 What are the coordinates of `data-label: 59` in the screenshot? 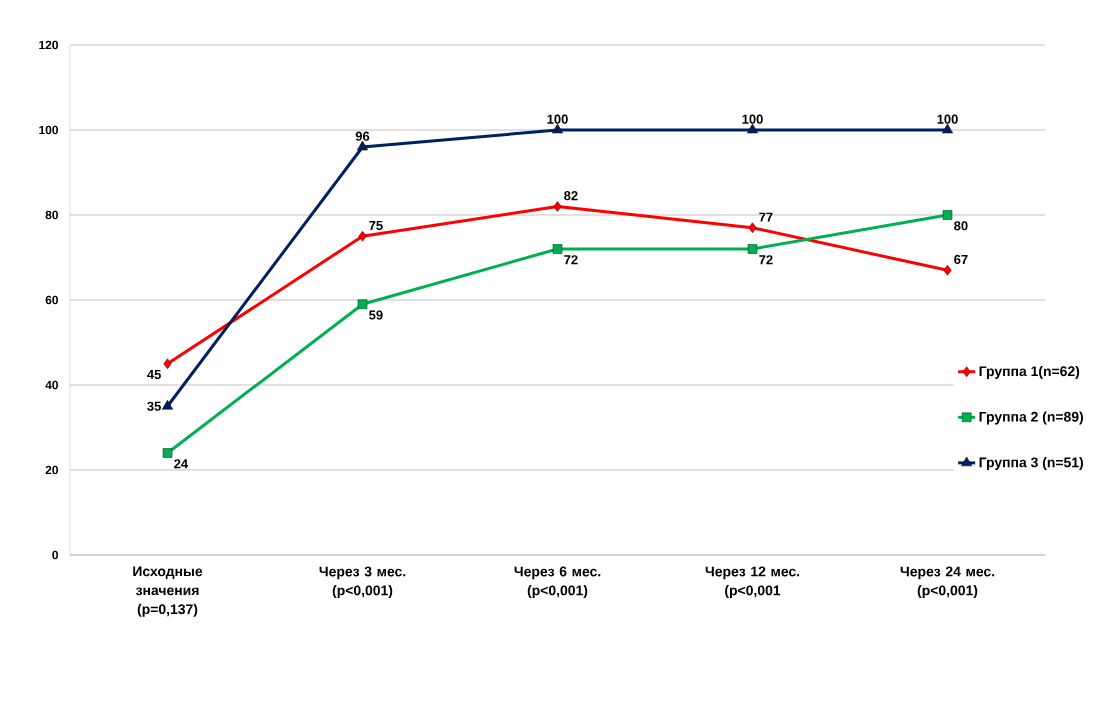 It's located at (376, 315).